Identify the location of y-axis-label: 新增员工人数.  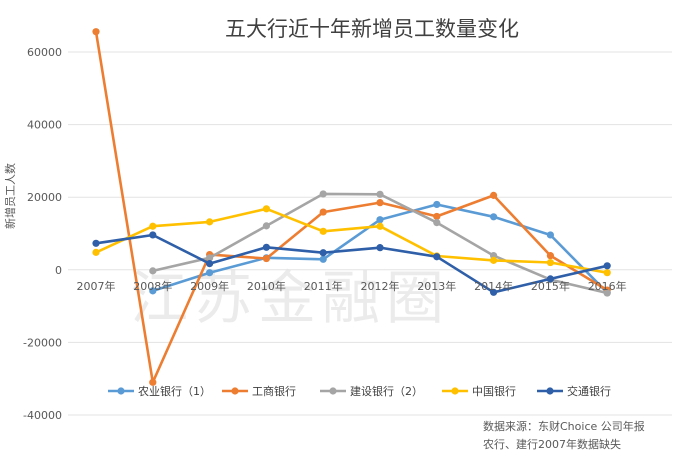
(10, 196).